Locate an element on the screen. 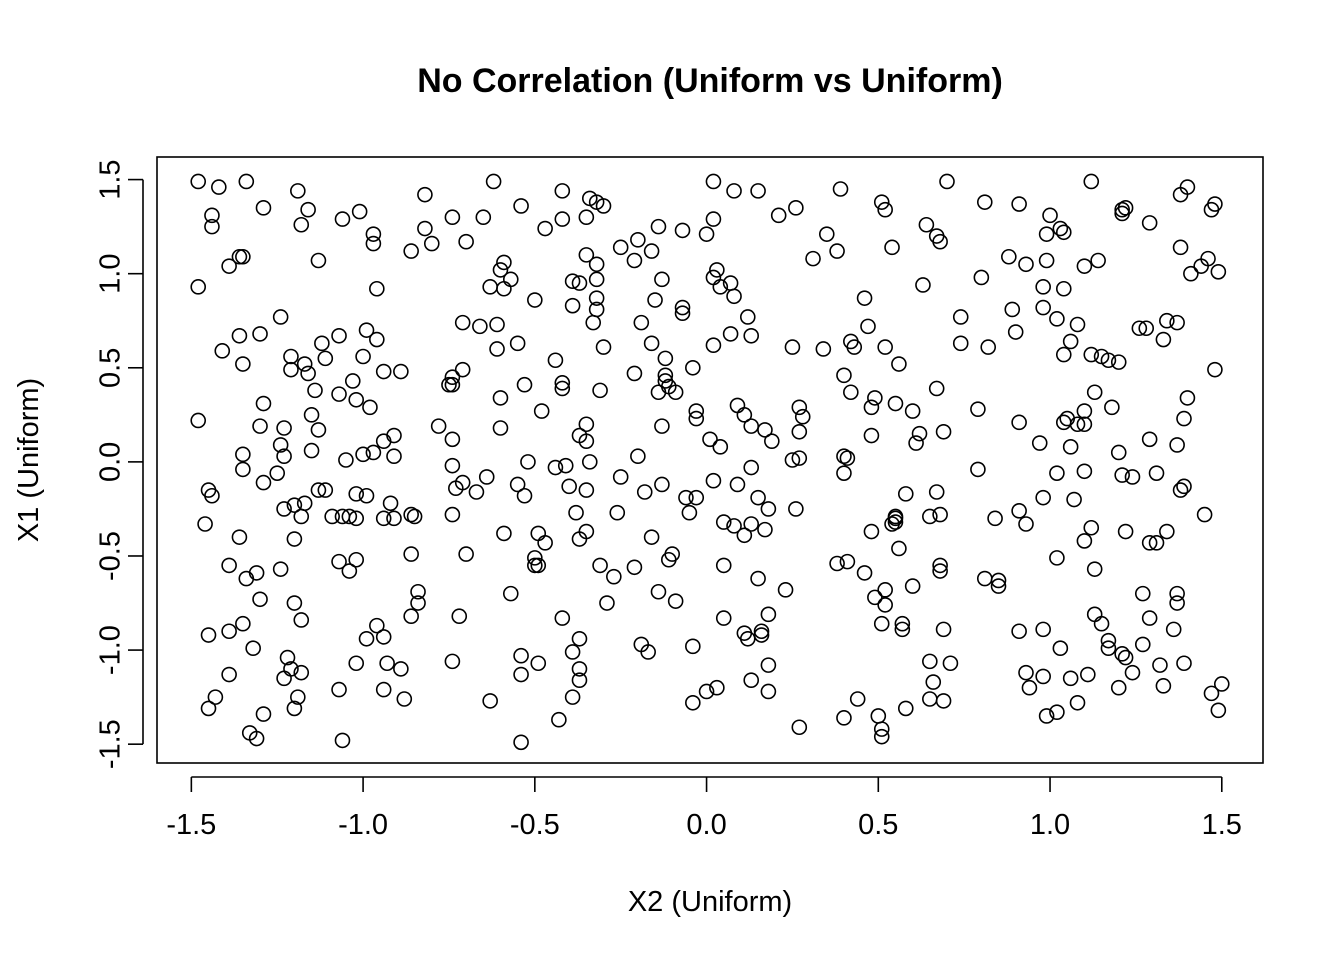 The image size is (1344, 960). y-tick-label: -1.0 is located at coordinates (111, 650).